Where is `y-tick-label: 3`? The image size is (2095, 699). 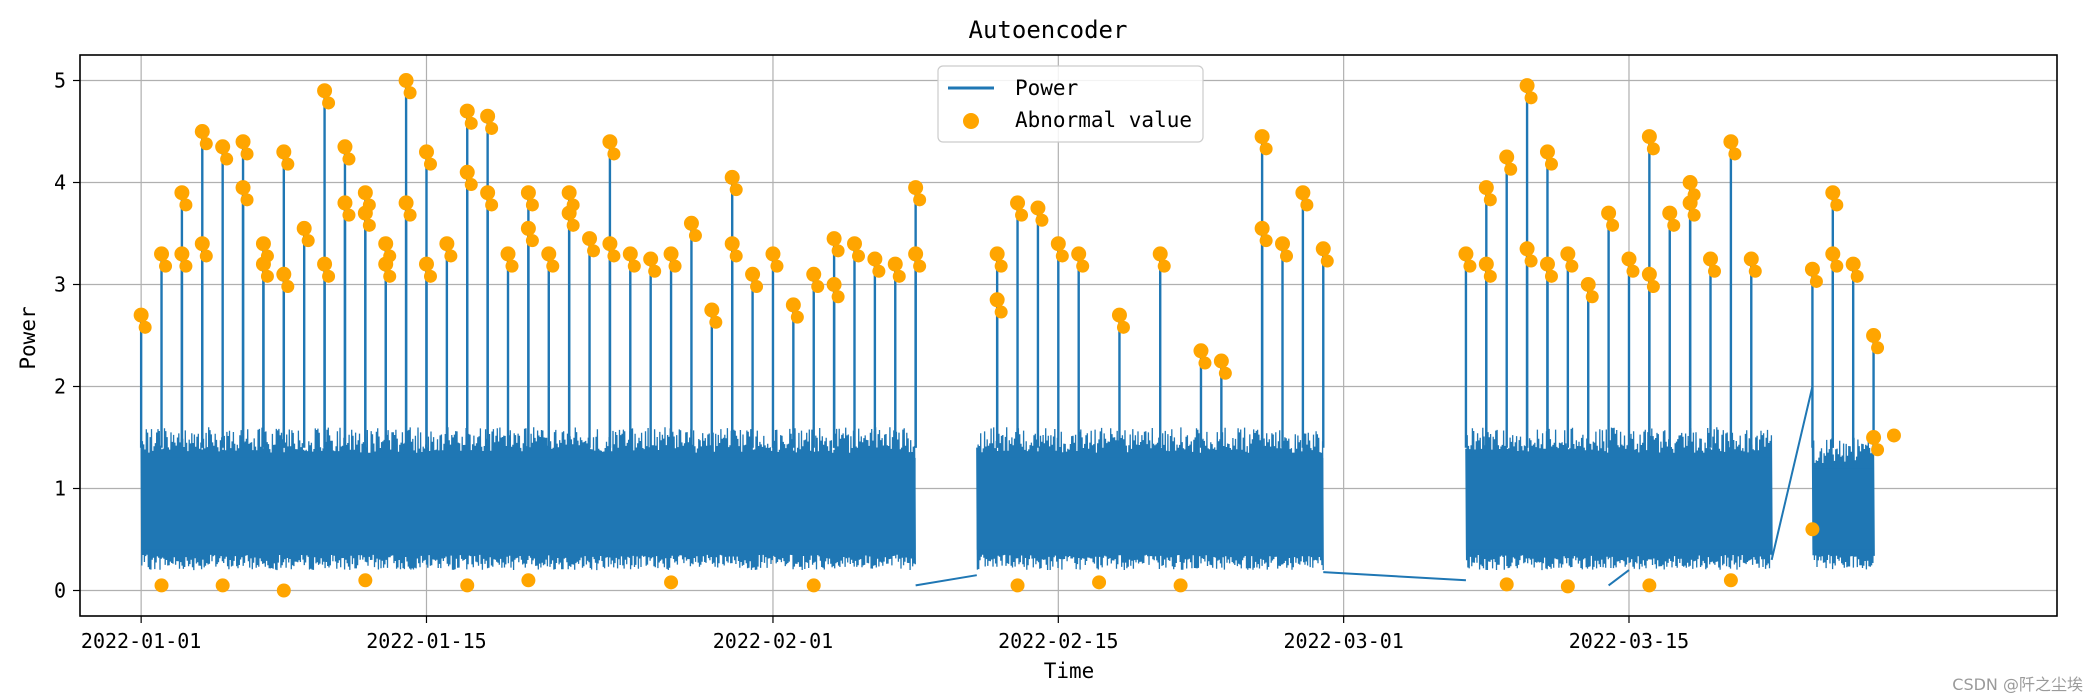 y-tick-label: 3 is located at coordinates (60, 285).